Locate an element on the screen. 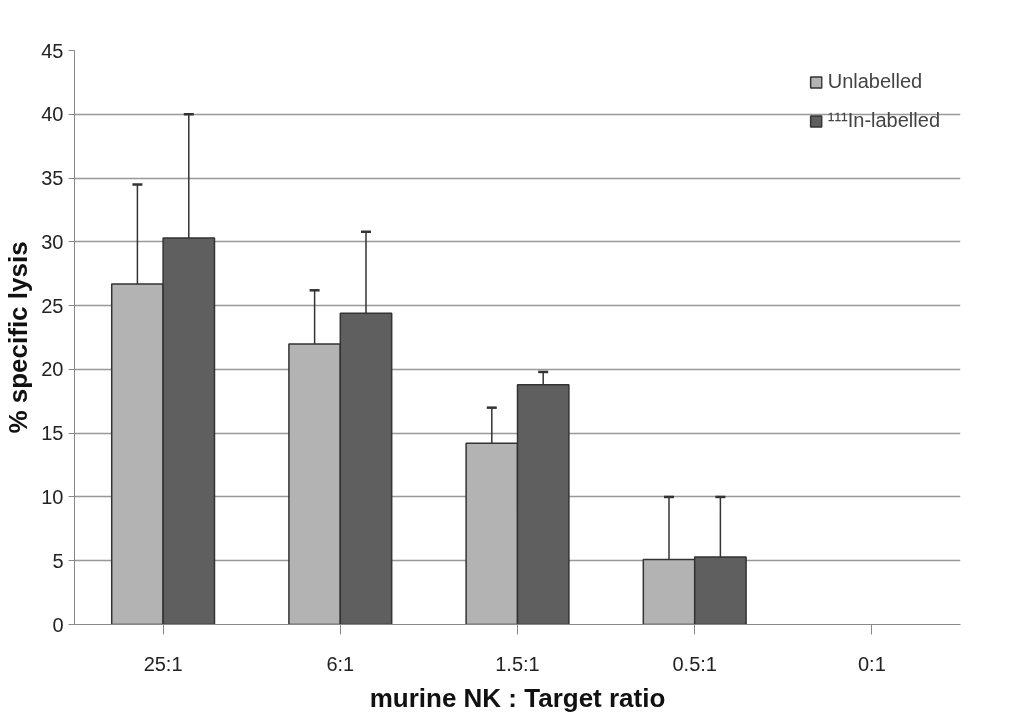 This screenshot has width=1011, height=721. y-tick-label: 5 is located at coordinates (58, 560).